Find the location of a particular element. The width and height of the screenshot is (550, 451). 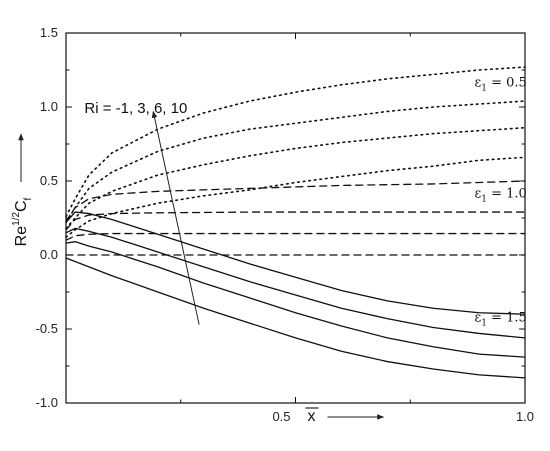

y-tick-label: 1.0 is located at coordinates (49, 106).